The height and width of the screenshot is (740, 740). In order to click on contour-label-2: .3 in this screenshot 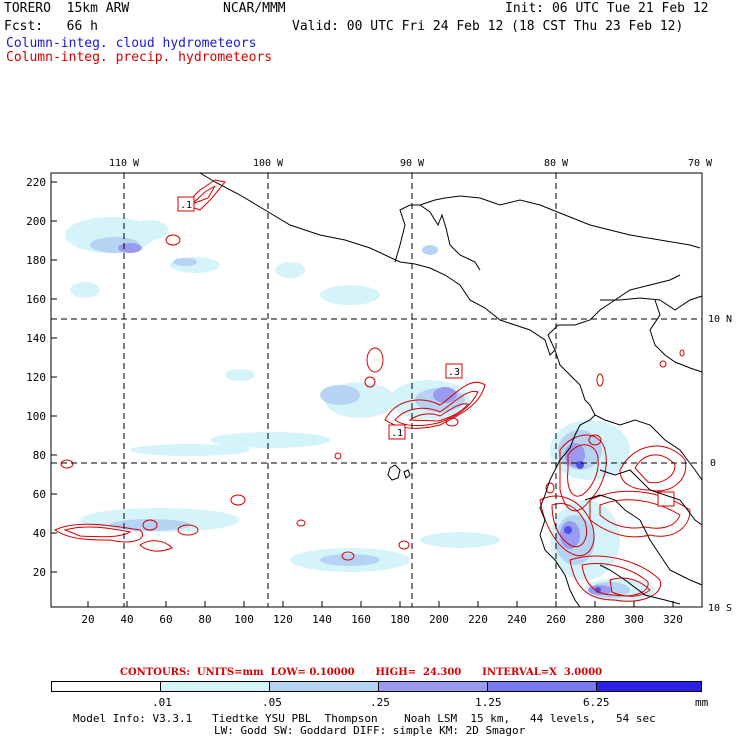, I will do `click(454, 372)`.